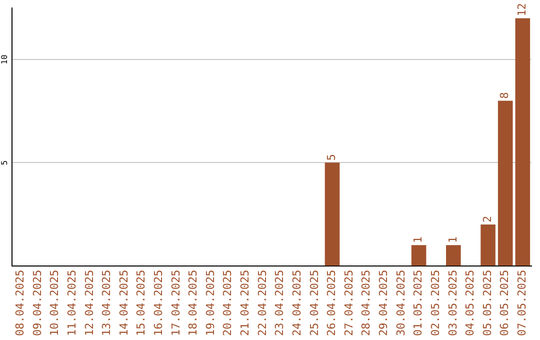 The image size is (540, 340). I want to click on x-tick-label: 18.04.2025, so click(193, 303).